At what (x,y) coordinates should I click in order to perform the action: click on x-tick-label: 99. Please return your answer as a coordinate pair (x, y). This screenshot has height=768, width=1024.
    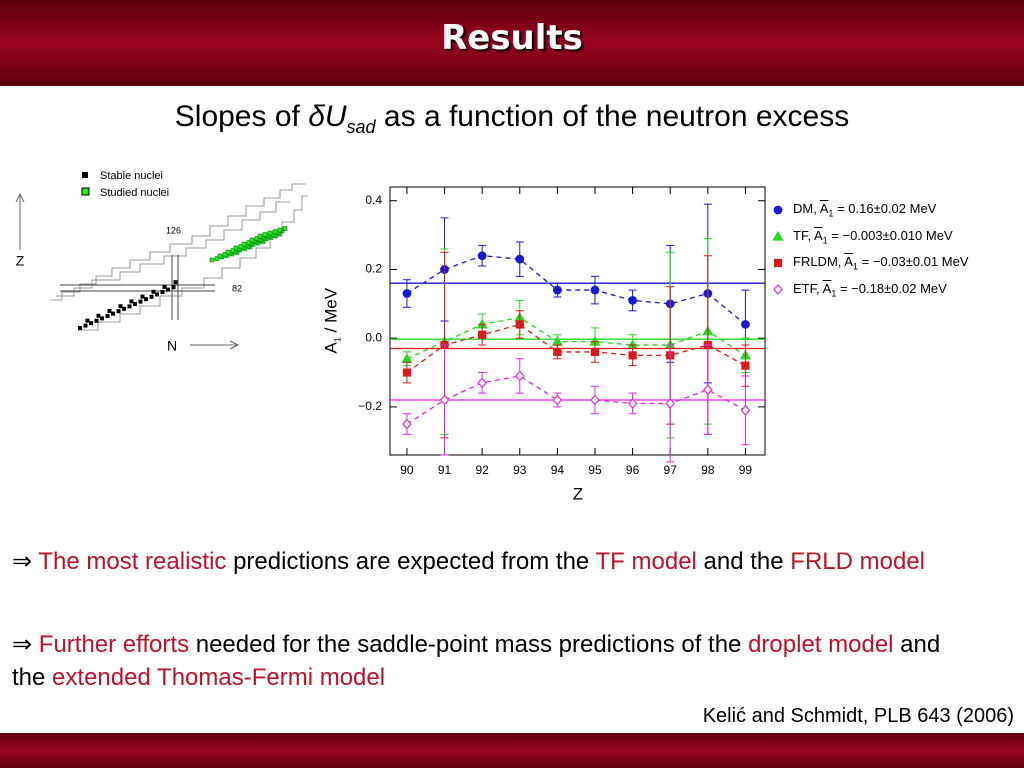
    Looking at the image, I should click on (746, 470).